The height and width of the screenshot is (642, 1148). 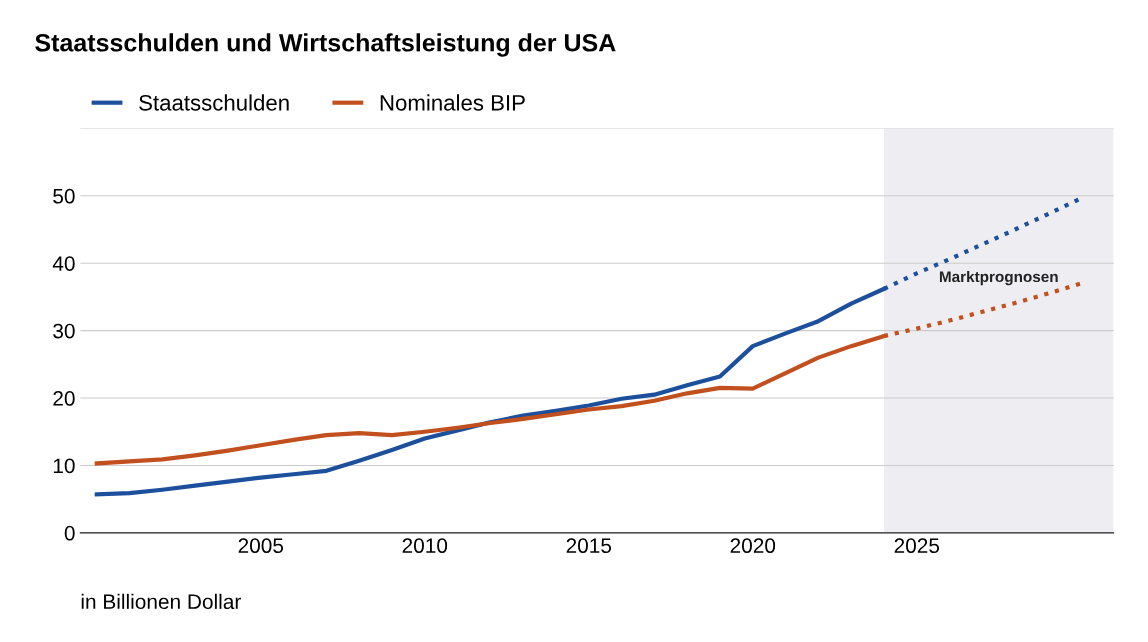 What do you see at coordinates (161, 601) in the screenshot?
I see `text: in Billionen Dollar` at bounding box center [161, 601].